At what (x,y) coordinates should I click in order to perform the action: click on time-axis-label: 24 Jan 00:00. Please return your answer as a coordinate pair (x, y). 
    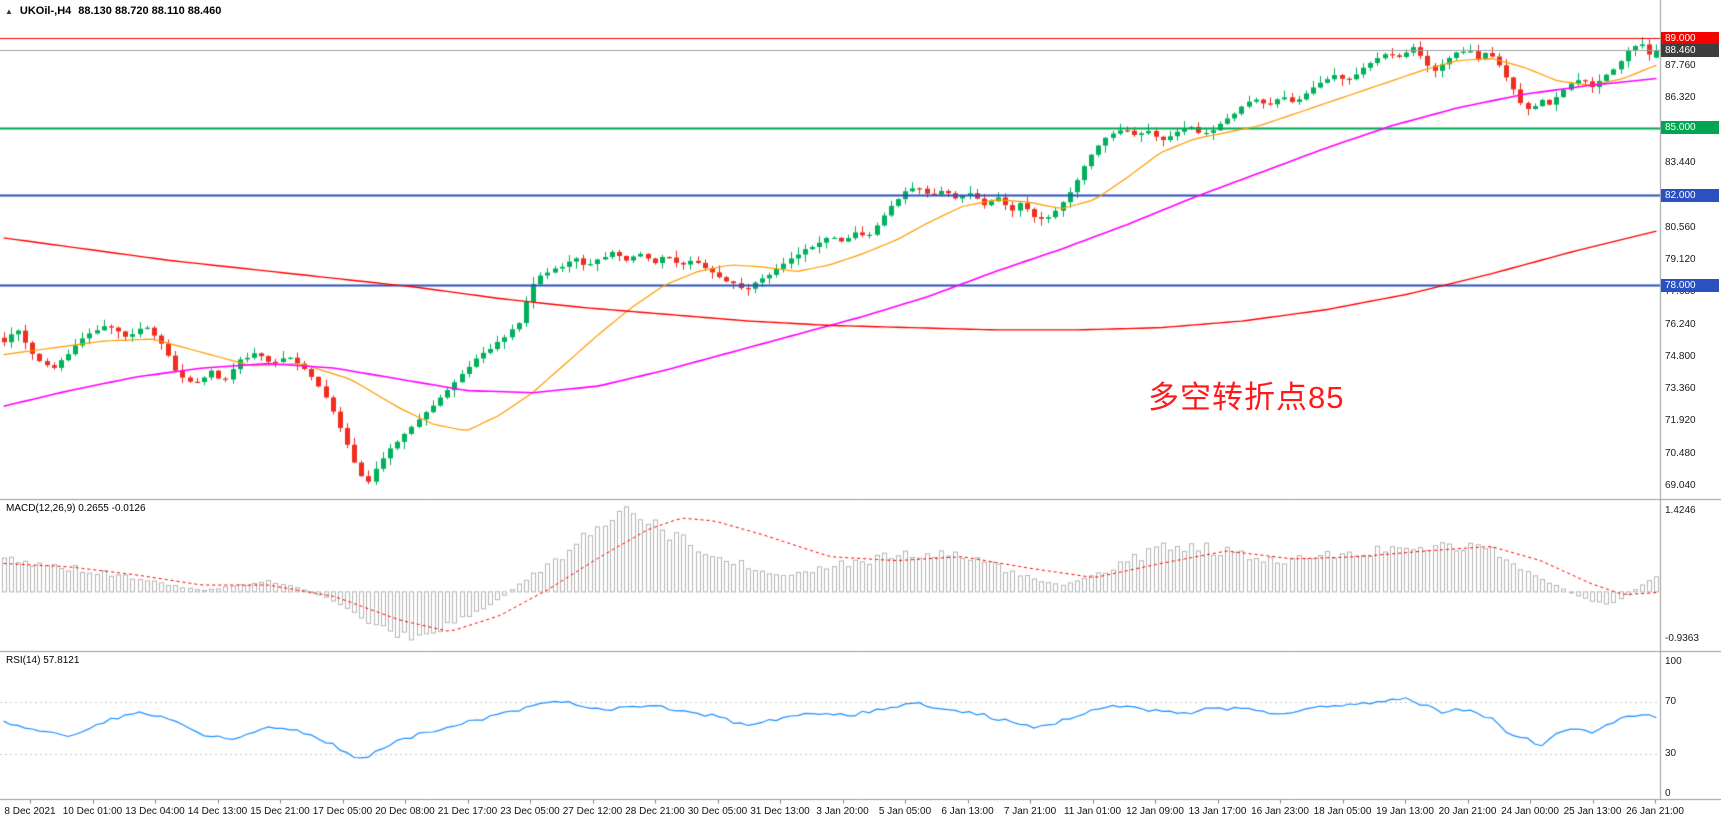
    Looking at the image, I should click on (1530, 811).